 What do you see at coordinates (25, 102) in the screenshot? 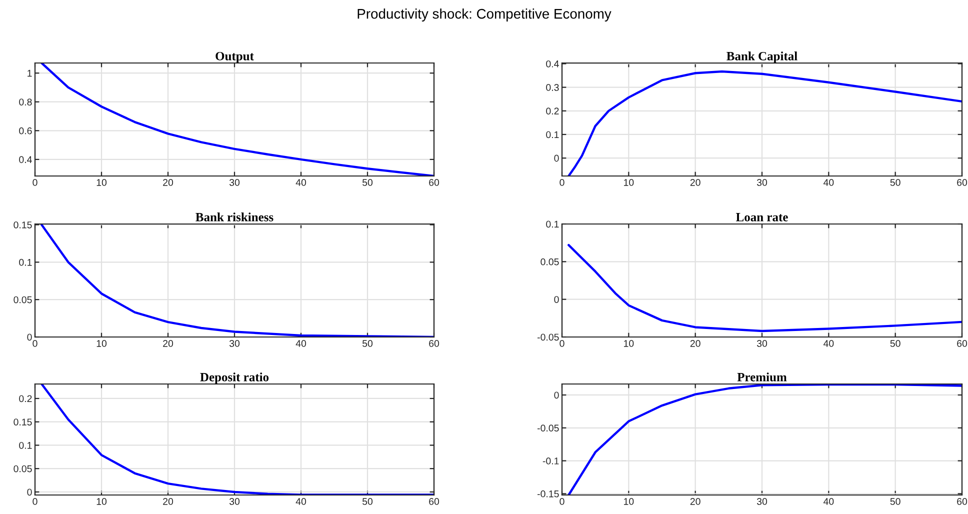
I see `y-tick-label: 0.8` at bounding box center [25, 102].